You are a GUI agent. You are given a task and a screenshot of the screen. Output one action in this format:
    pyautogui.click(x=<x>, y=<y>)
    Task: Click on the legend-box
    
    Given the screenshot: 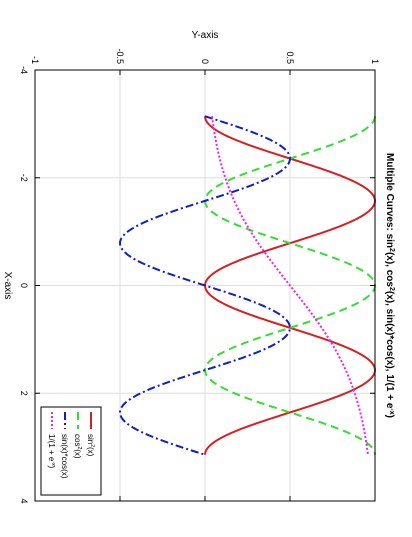 What is the action you would take?
    pyautogui.click(x=71, y=451)
    